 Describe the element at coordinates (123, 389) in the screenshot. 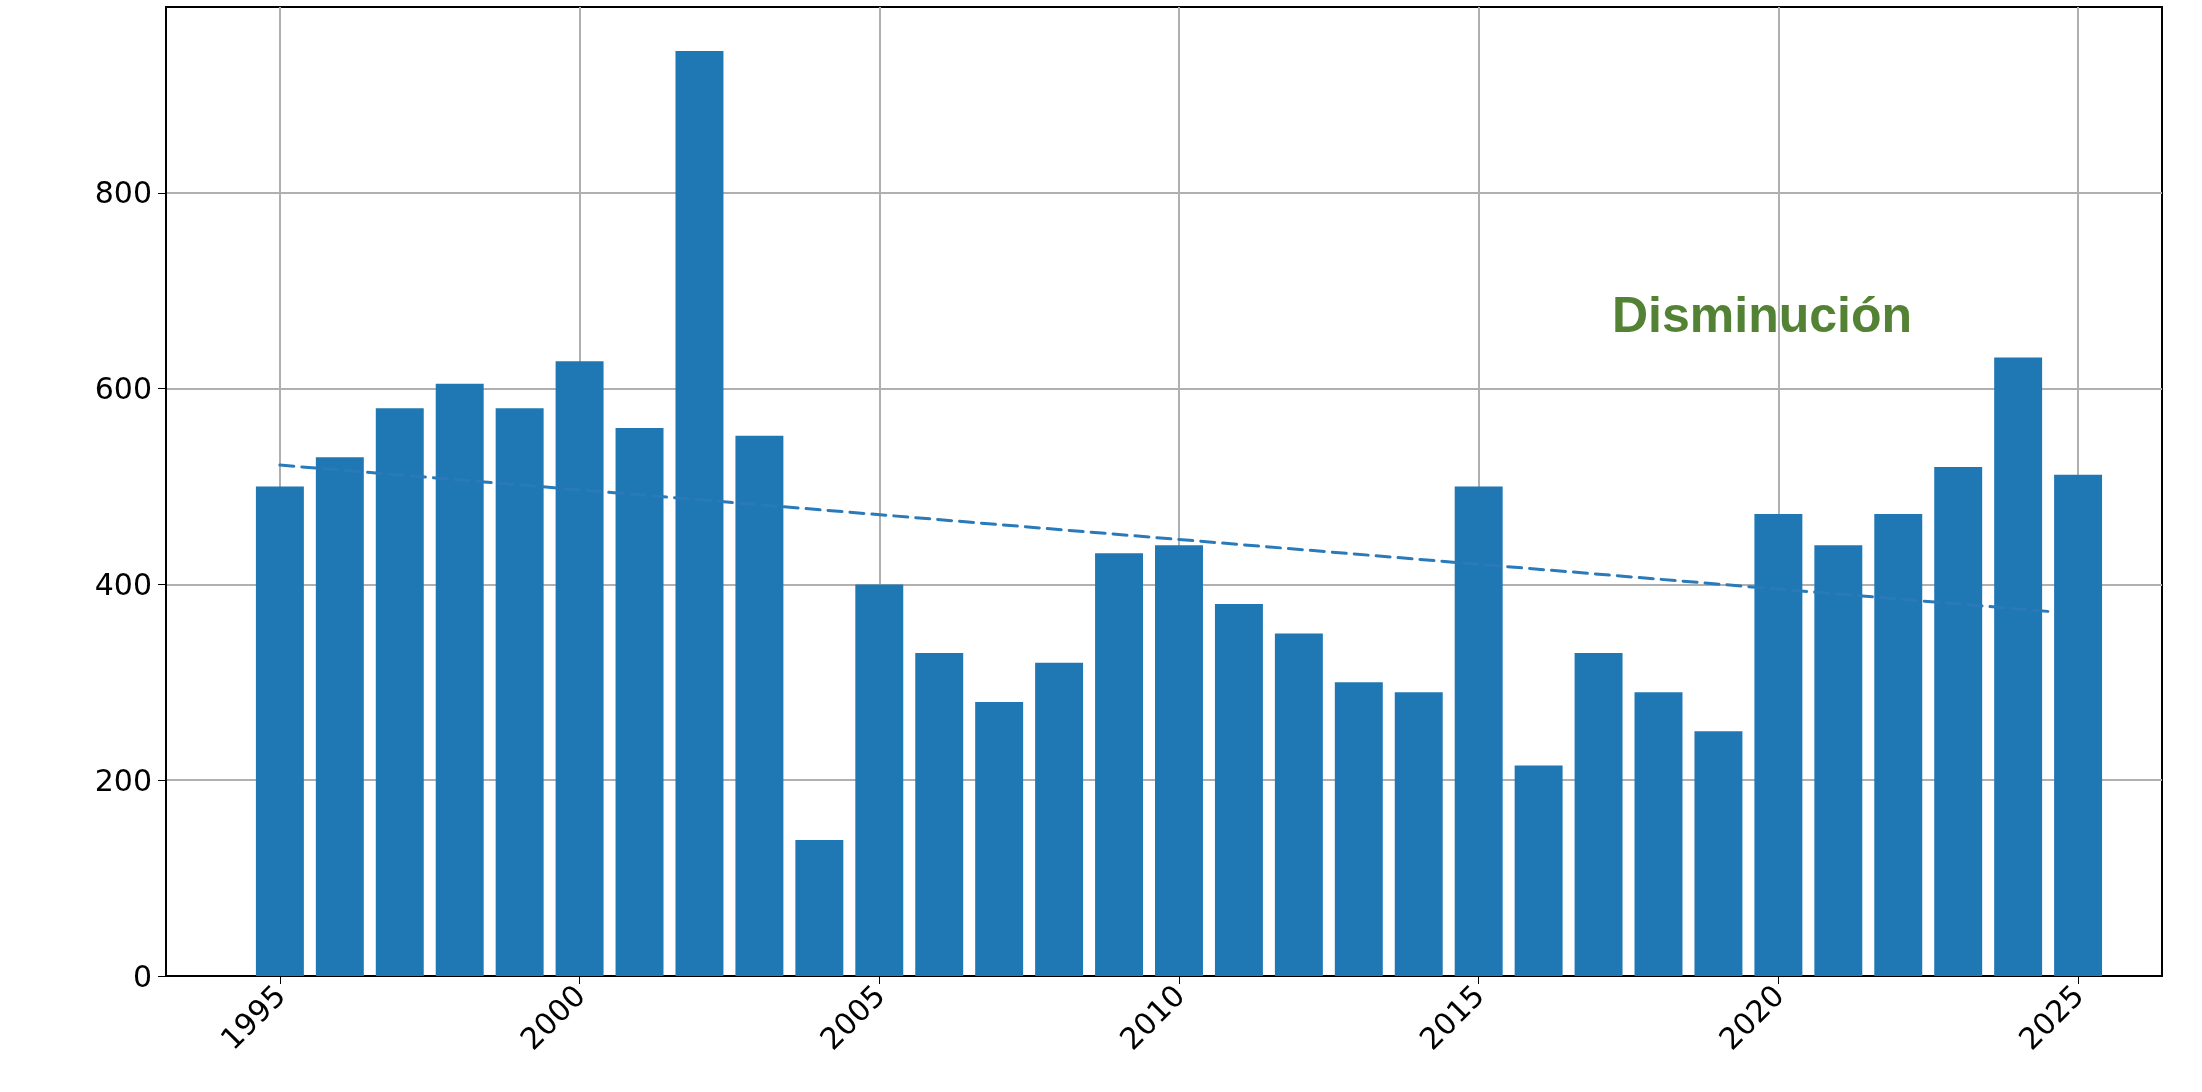

I see `y-tick-label: 600` at that location.